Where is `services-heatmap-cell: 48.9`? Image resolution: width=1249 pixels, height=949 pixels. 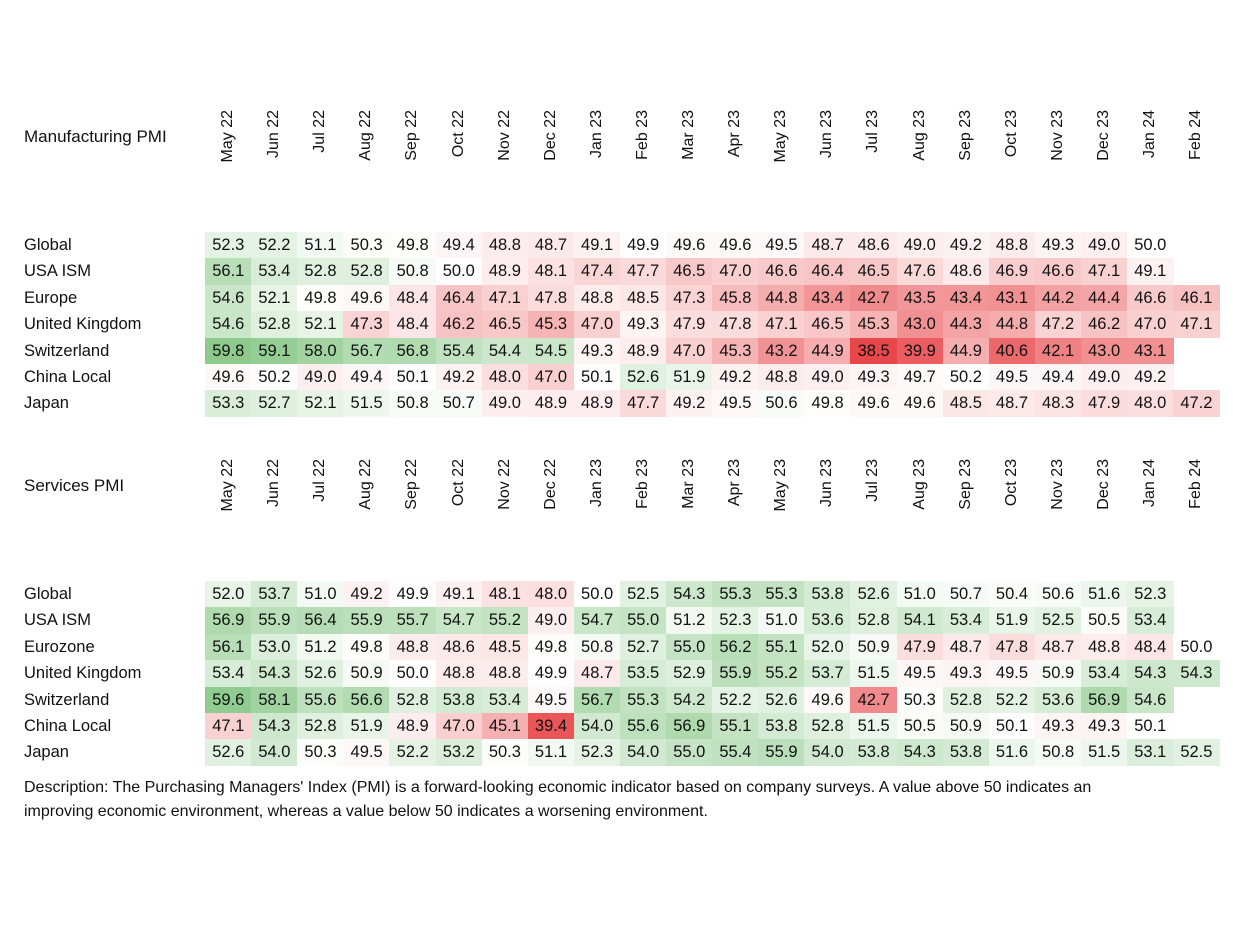 services-heatmap-cell: 48.9 is located at coordinates (412, 726).